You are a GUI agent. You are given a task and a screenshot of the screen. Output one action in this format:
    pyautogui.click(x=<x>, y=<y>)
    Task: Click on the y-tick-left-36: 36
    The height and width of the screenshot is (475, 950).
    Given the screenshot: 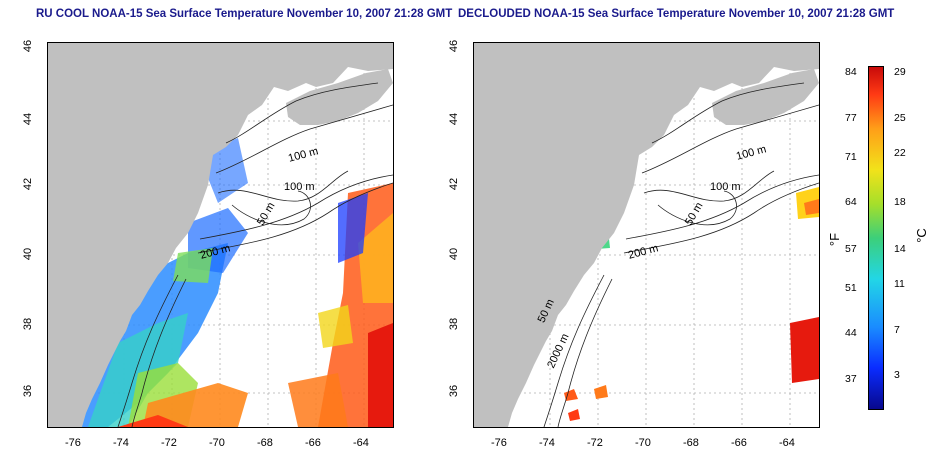 What is the action you would take?
    pyautogui.click(x=28, y=391)
    